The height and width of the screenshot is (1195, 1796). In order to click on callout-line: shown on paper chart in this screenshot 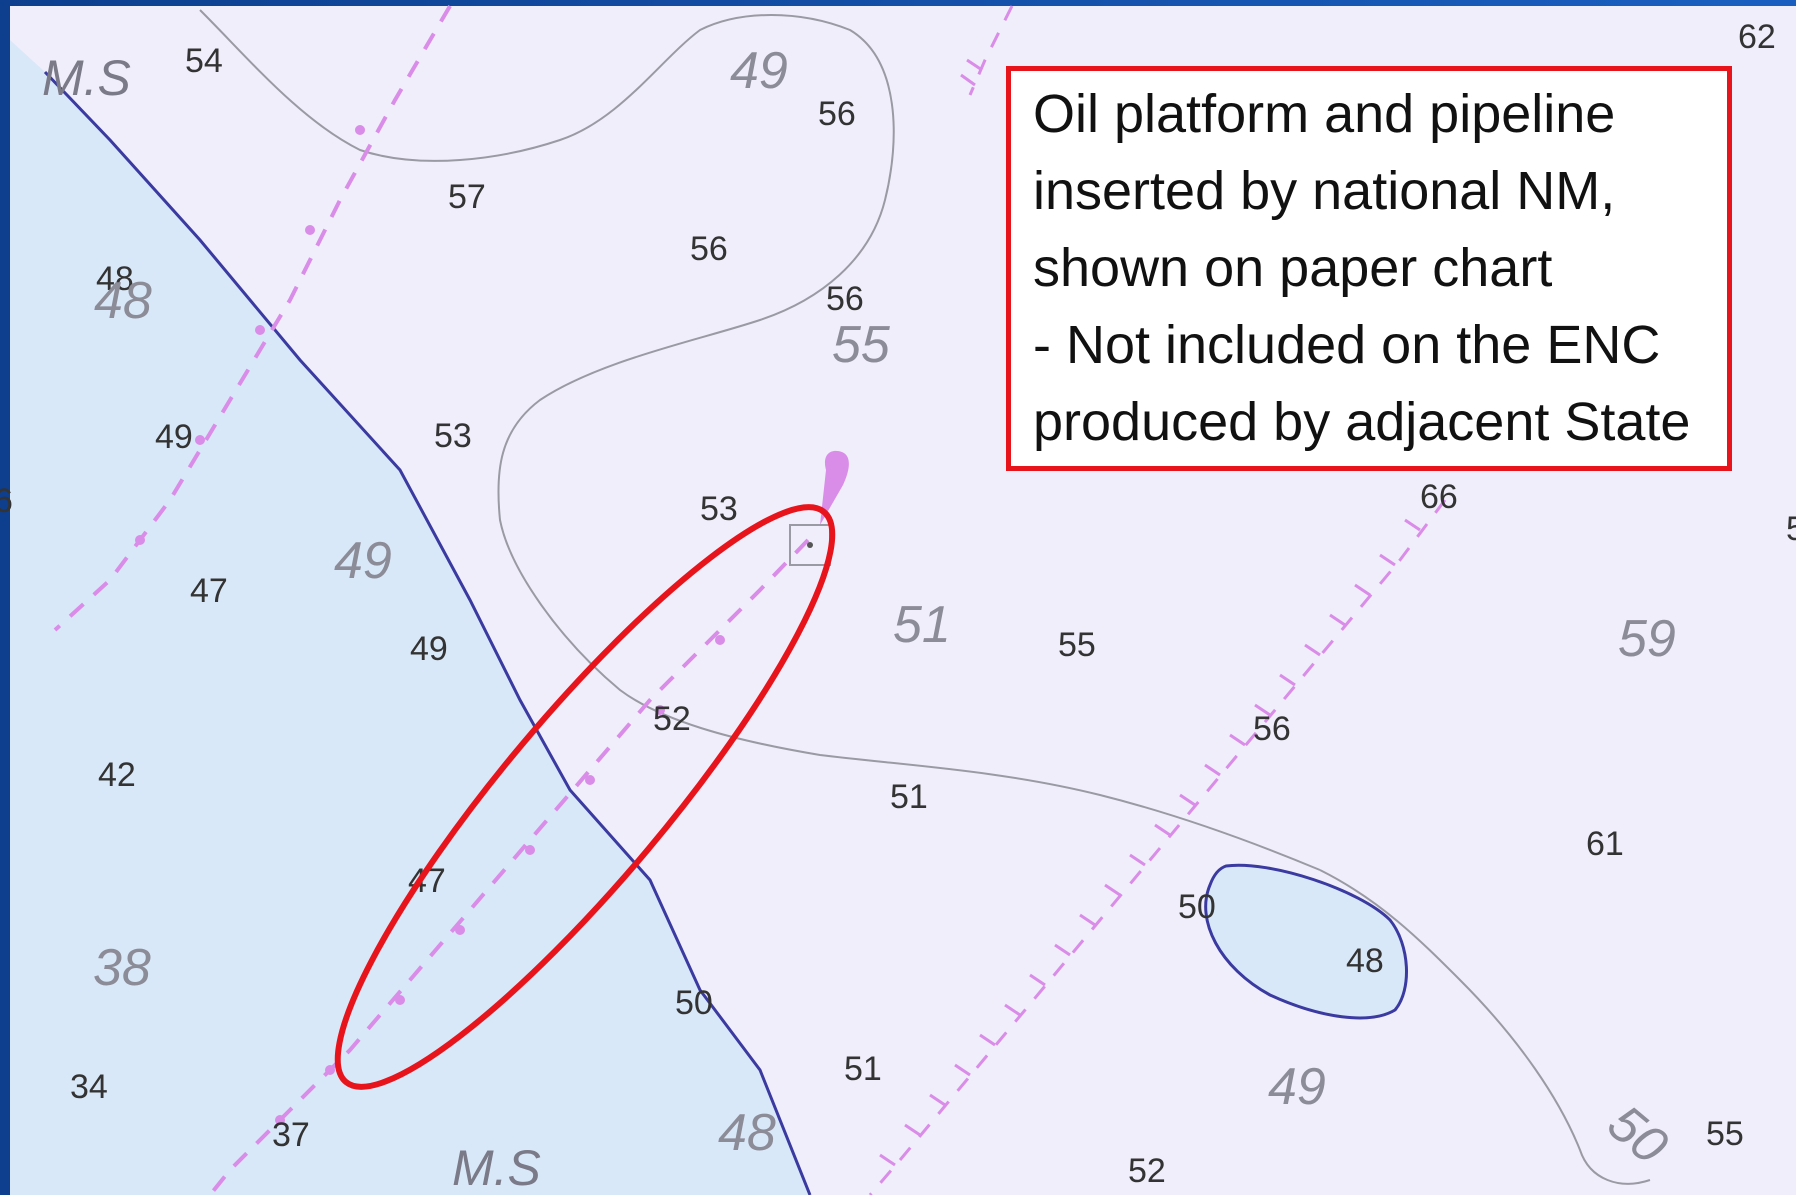, I will do `click(1293, 268)`.